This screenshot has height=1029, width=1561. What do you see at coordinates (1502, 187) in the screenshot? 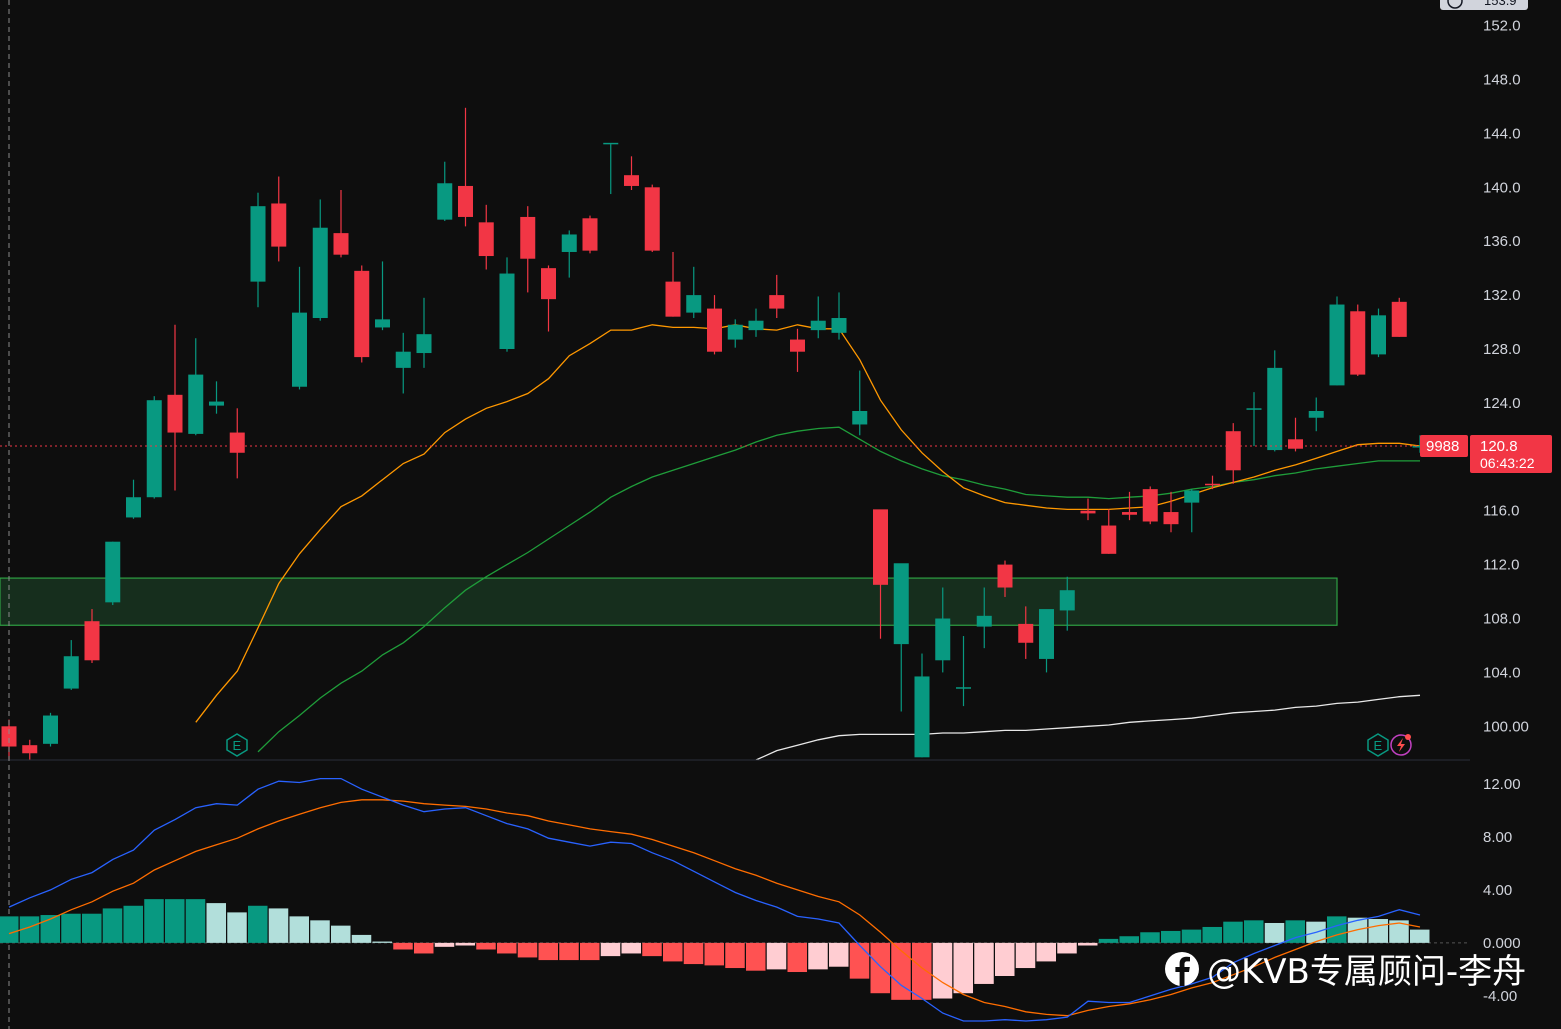
I see `price-axis-tick: 140.0` at bounding box center [1502, 187].